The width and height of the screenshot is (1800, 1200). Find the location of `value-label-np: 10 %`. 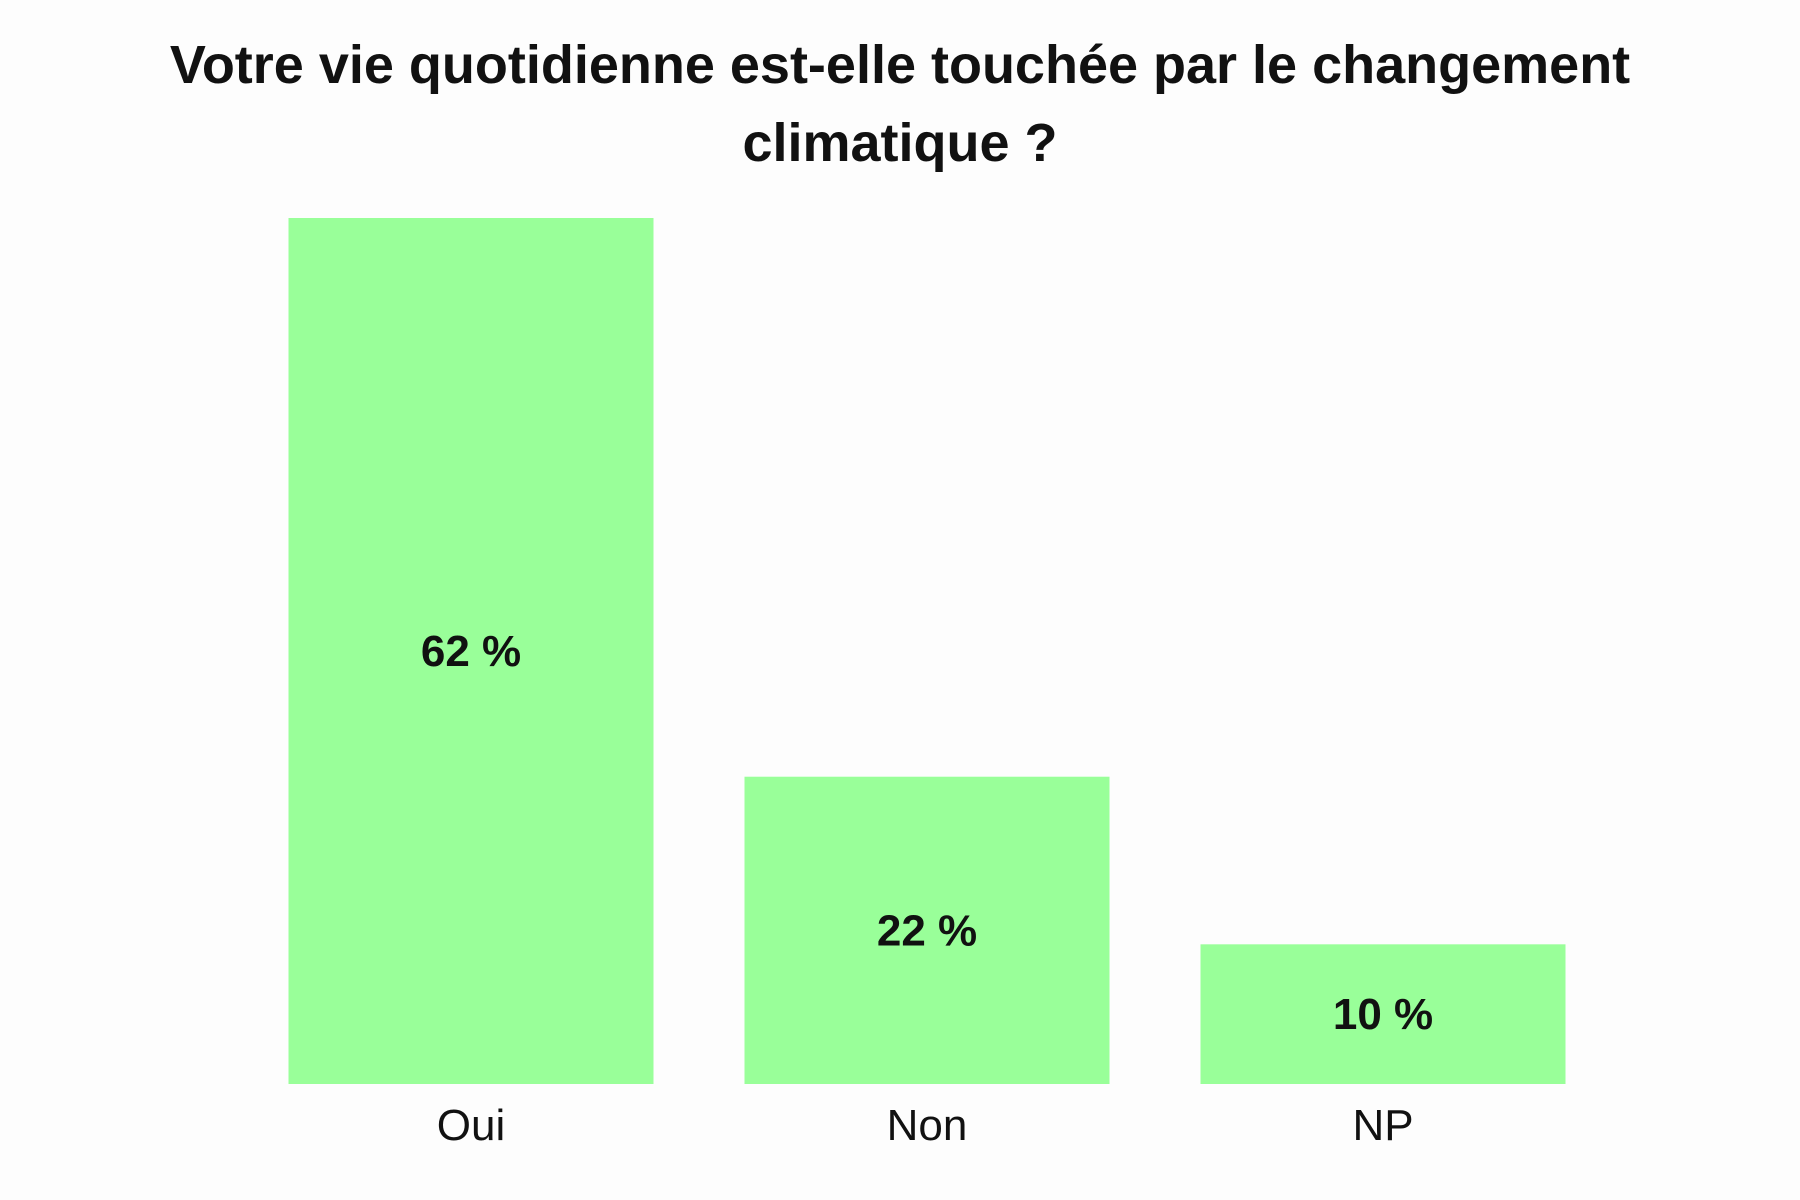

value-label-np: 10 % is located at coordinates (1383, 1014).